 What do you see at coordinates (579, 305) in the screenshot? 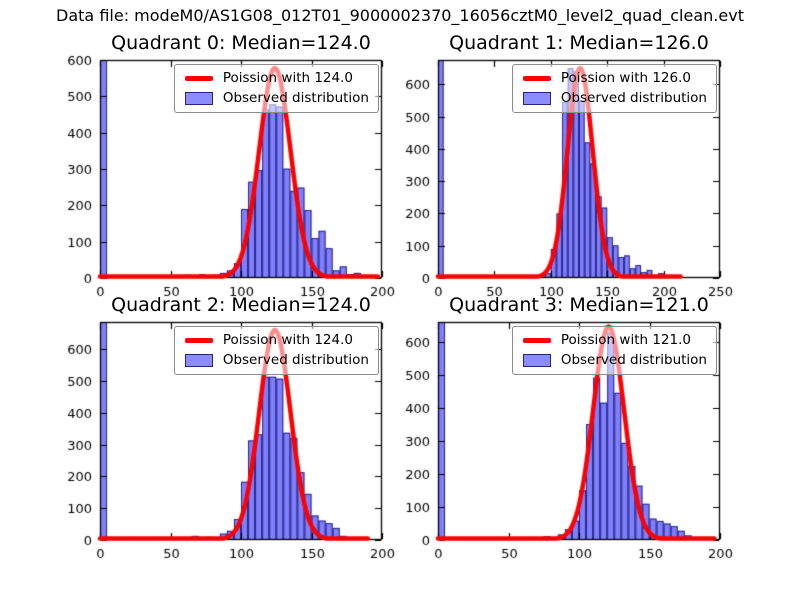
I see `subplot-title: Quadrant 3: Median=121.0` at bounding box center [579, 305].